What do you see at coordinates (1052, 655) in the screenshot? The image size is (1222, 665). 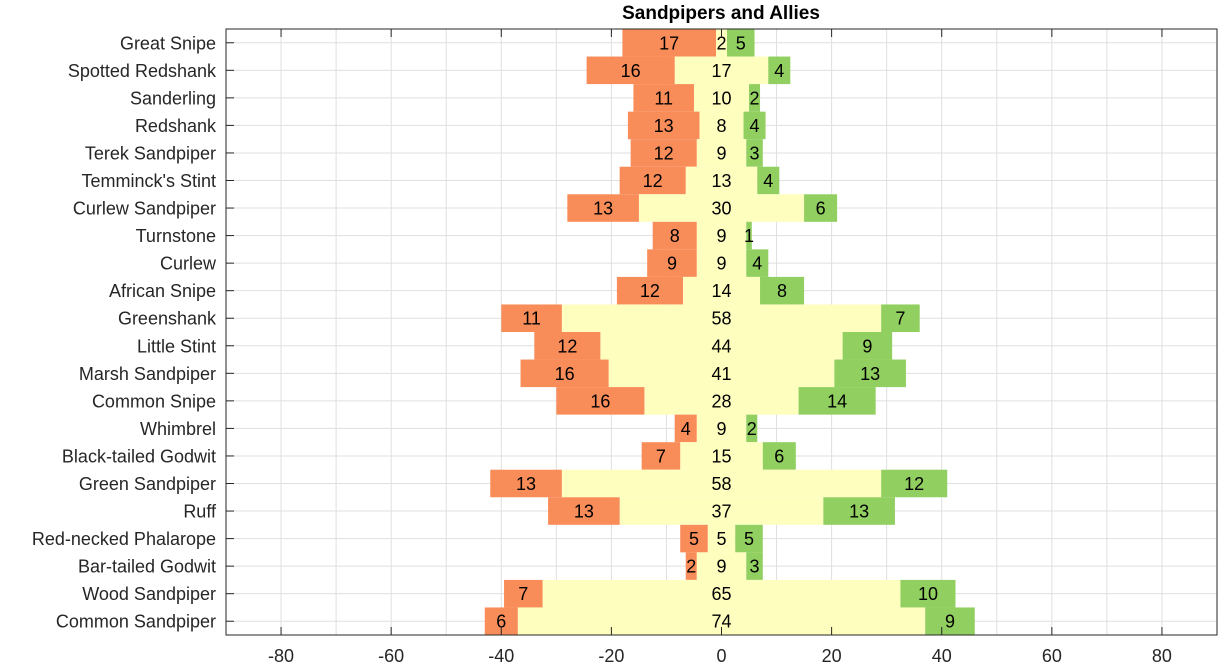 I see `x-tick-label: 60` at bounding box center [1052, 655].